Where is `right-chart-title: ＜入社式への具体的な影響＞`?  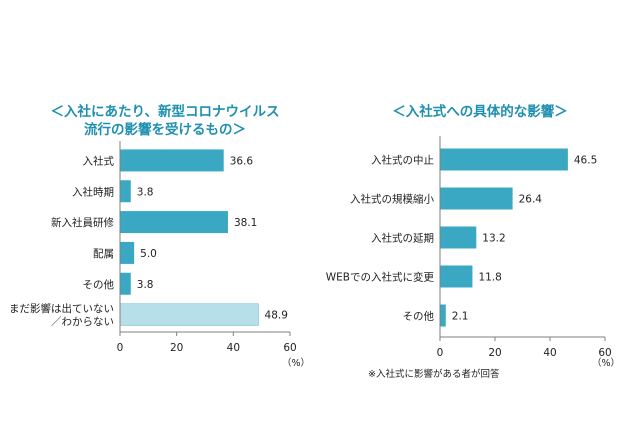 right-chart-title: ＜入社式への具体的な影響＞ is located at coordinates (480, 112).